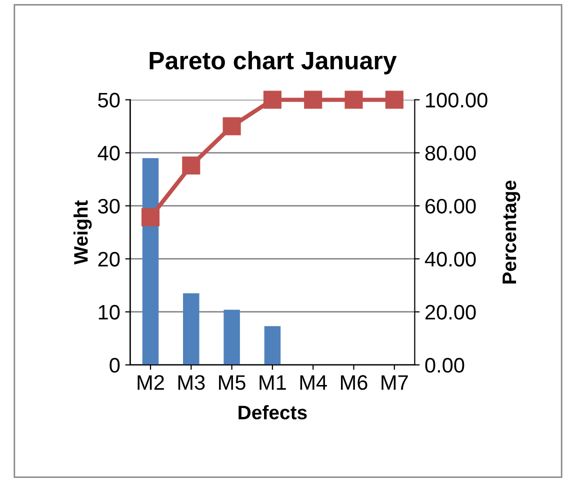 The height and width of the screenshot is (482, 576). Describe the element at coordinates (115, 365) in the screenshot. I see `y-tick-label: 0` at that location.